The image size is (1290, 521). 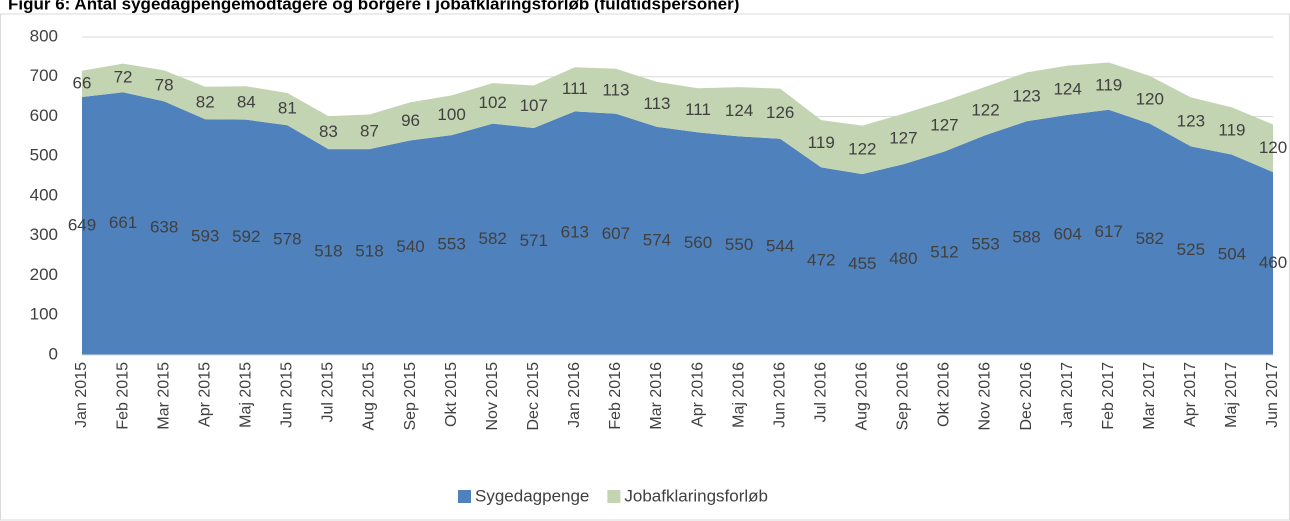 What do you see at coordinates (903, 258) in the screenshot?
I see `data-label: 480` at bounding box center [903, 258].